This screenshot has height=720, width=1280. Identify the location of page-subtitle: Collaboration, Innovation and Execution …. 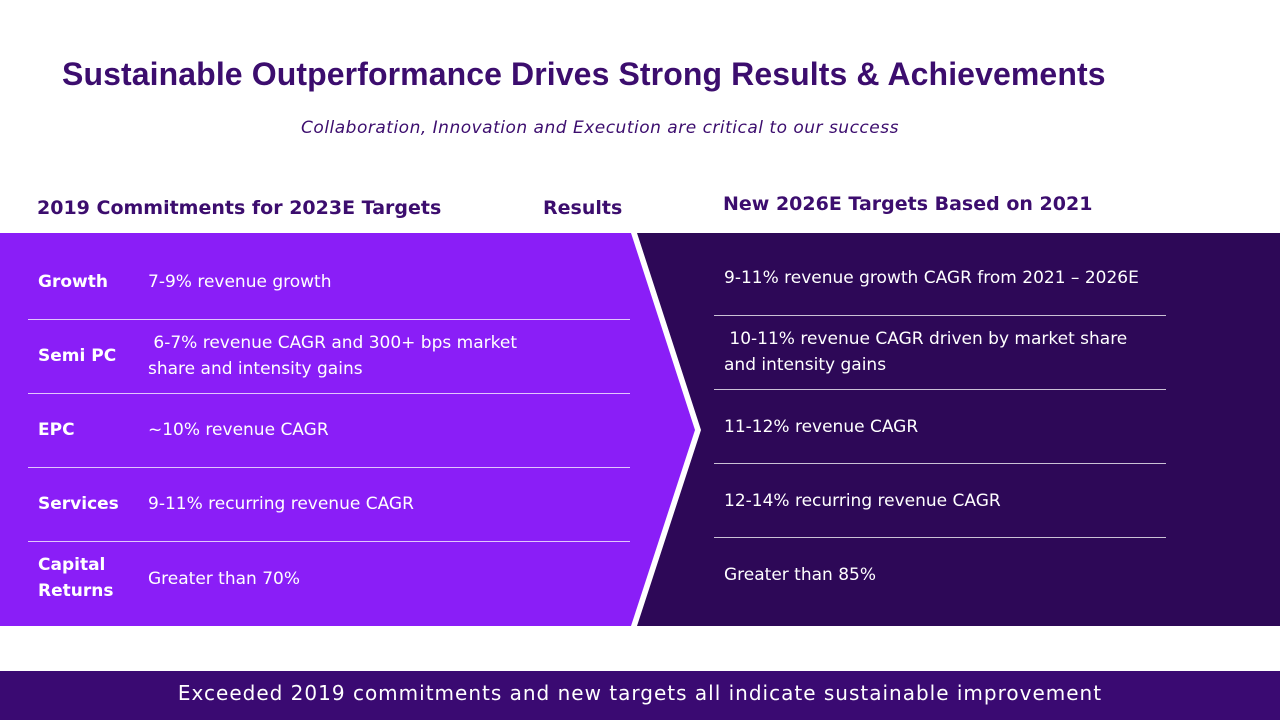
(600, 128).